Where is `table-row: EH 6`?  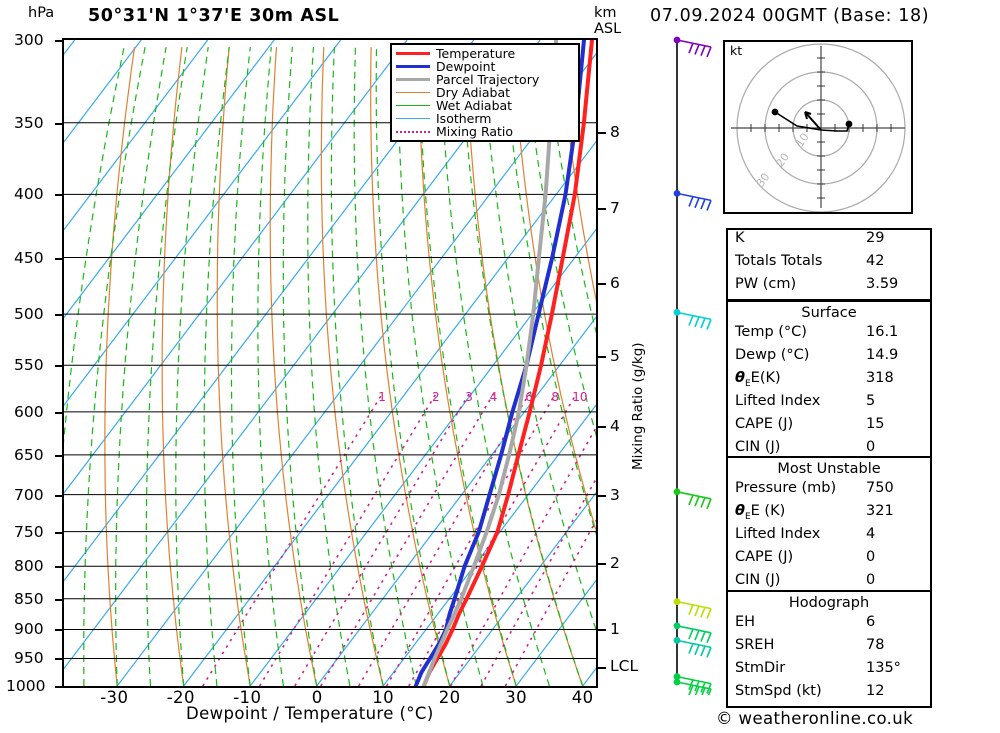
table-row: EH 6 is located at coordinates (829, 625).